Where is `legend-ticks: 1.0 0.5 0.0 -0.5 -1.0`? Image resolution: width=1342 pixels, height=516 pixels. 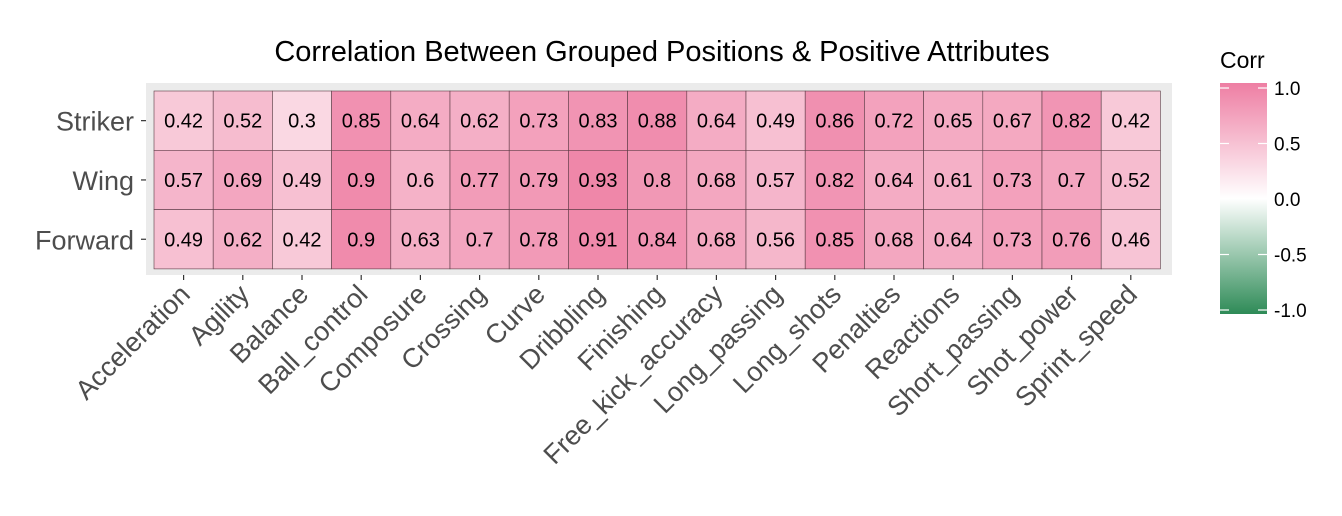
legend-ticks: 1.0 0.5 0.0 -0.5 -1.0 is located at coordinates (1263, 200).